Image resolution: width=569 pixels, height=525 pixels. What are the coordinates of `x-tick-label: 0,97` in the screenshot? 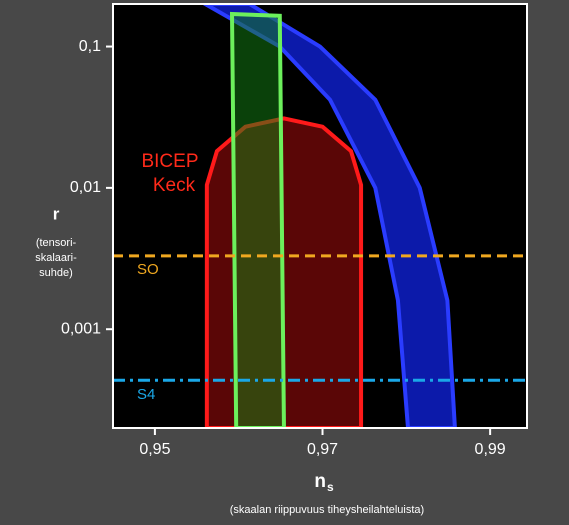 It's located at (322, 449).